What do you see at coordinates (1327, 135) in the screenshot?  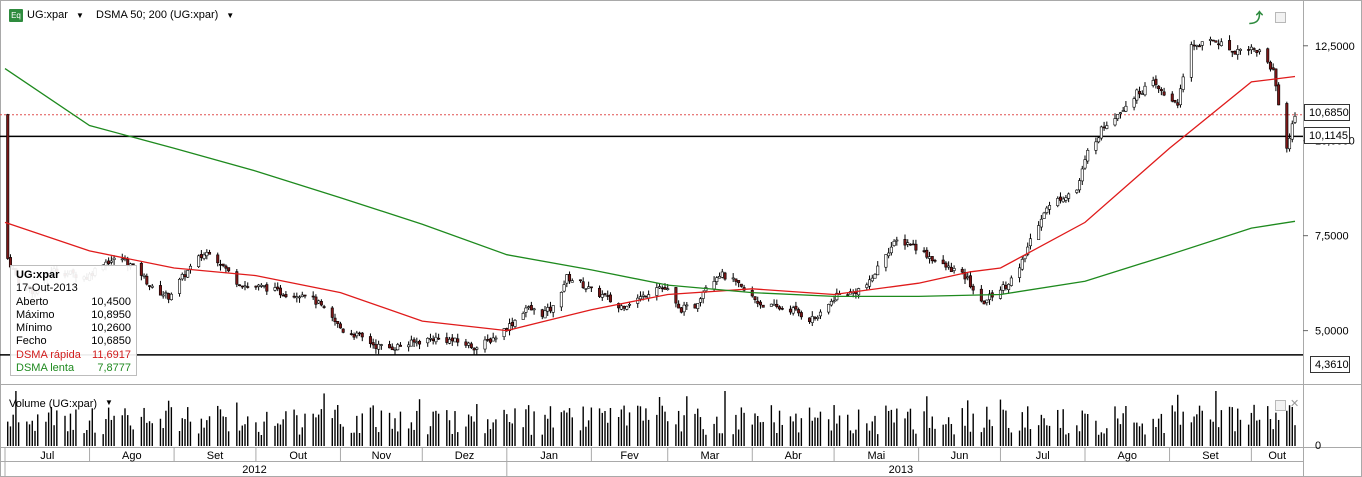 I see `line-price-tag: 10,1145` at bounding box center [1327, 135].